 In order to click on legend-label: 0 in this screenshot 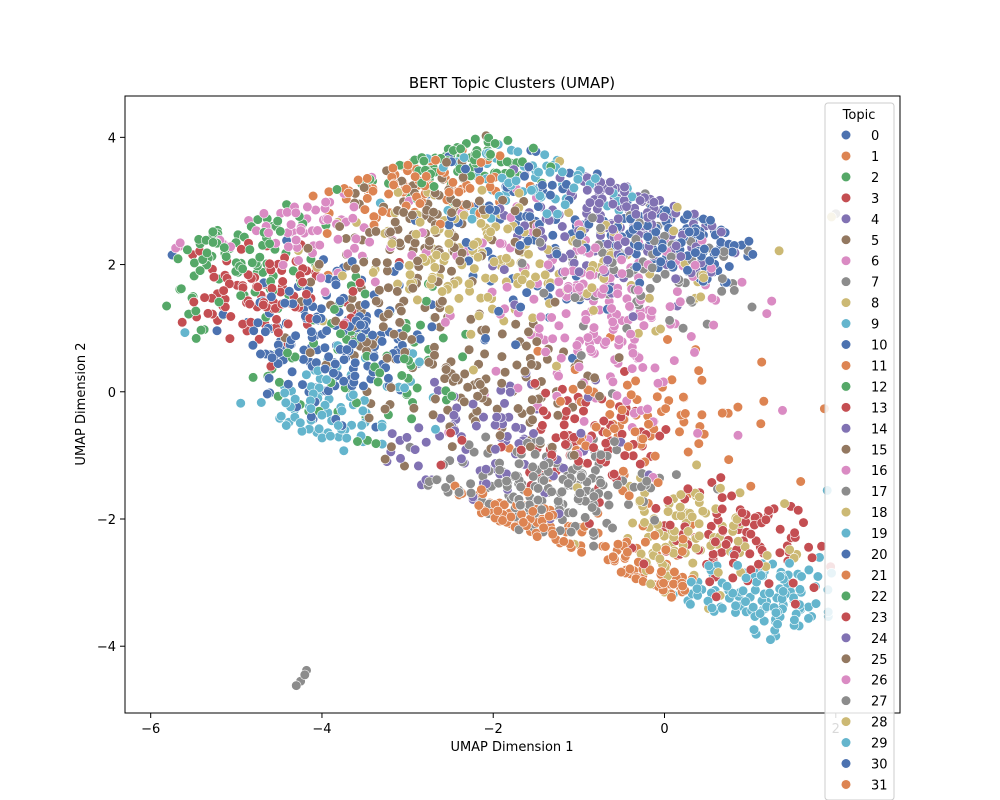, I will do `click(875, 136)`.